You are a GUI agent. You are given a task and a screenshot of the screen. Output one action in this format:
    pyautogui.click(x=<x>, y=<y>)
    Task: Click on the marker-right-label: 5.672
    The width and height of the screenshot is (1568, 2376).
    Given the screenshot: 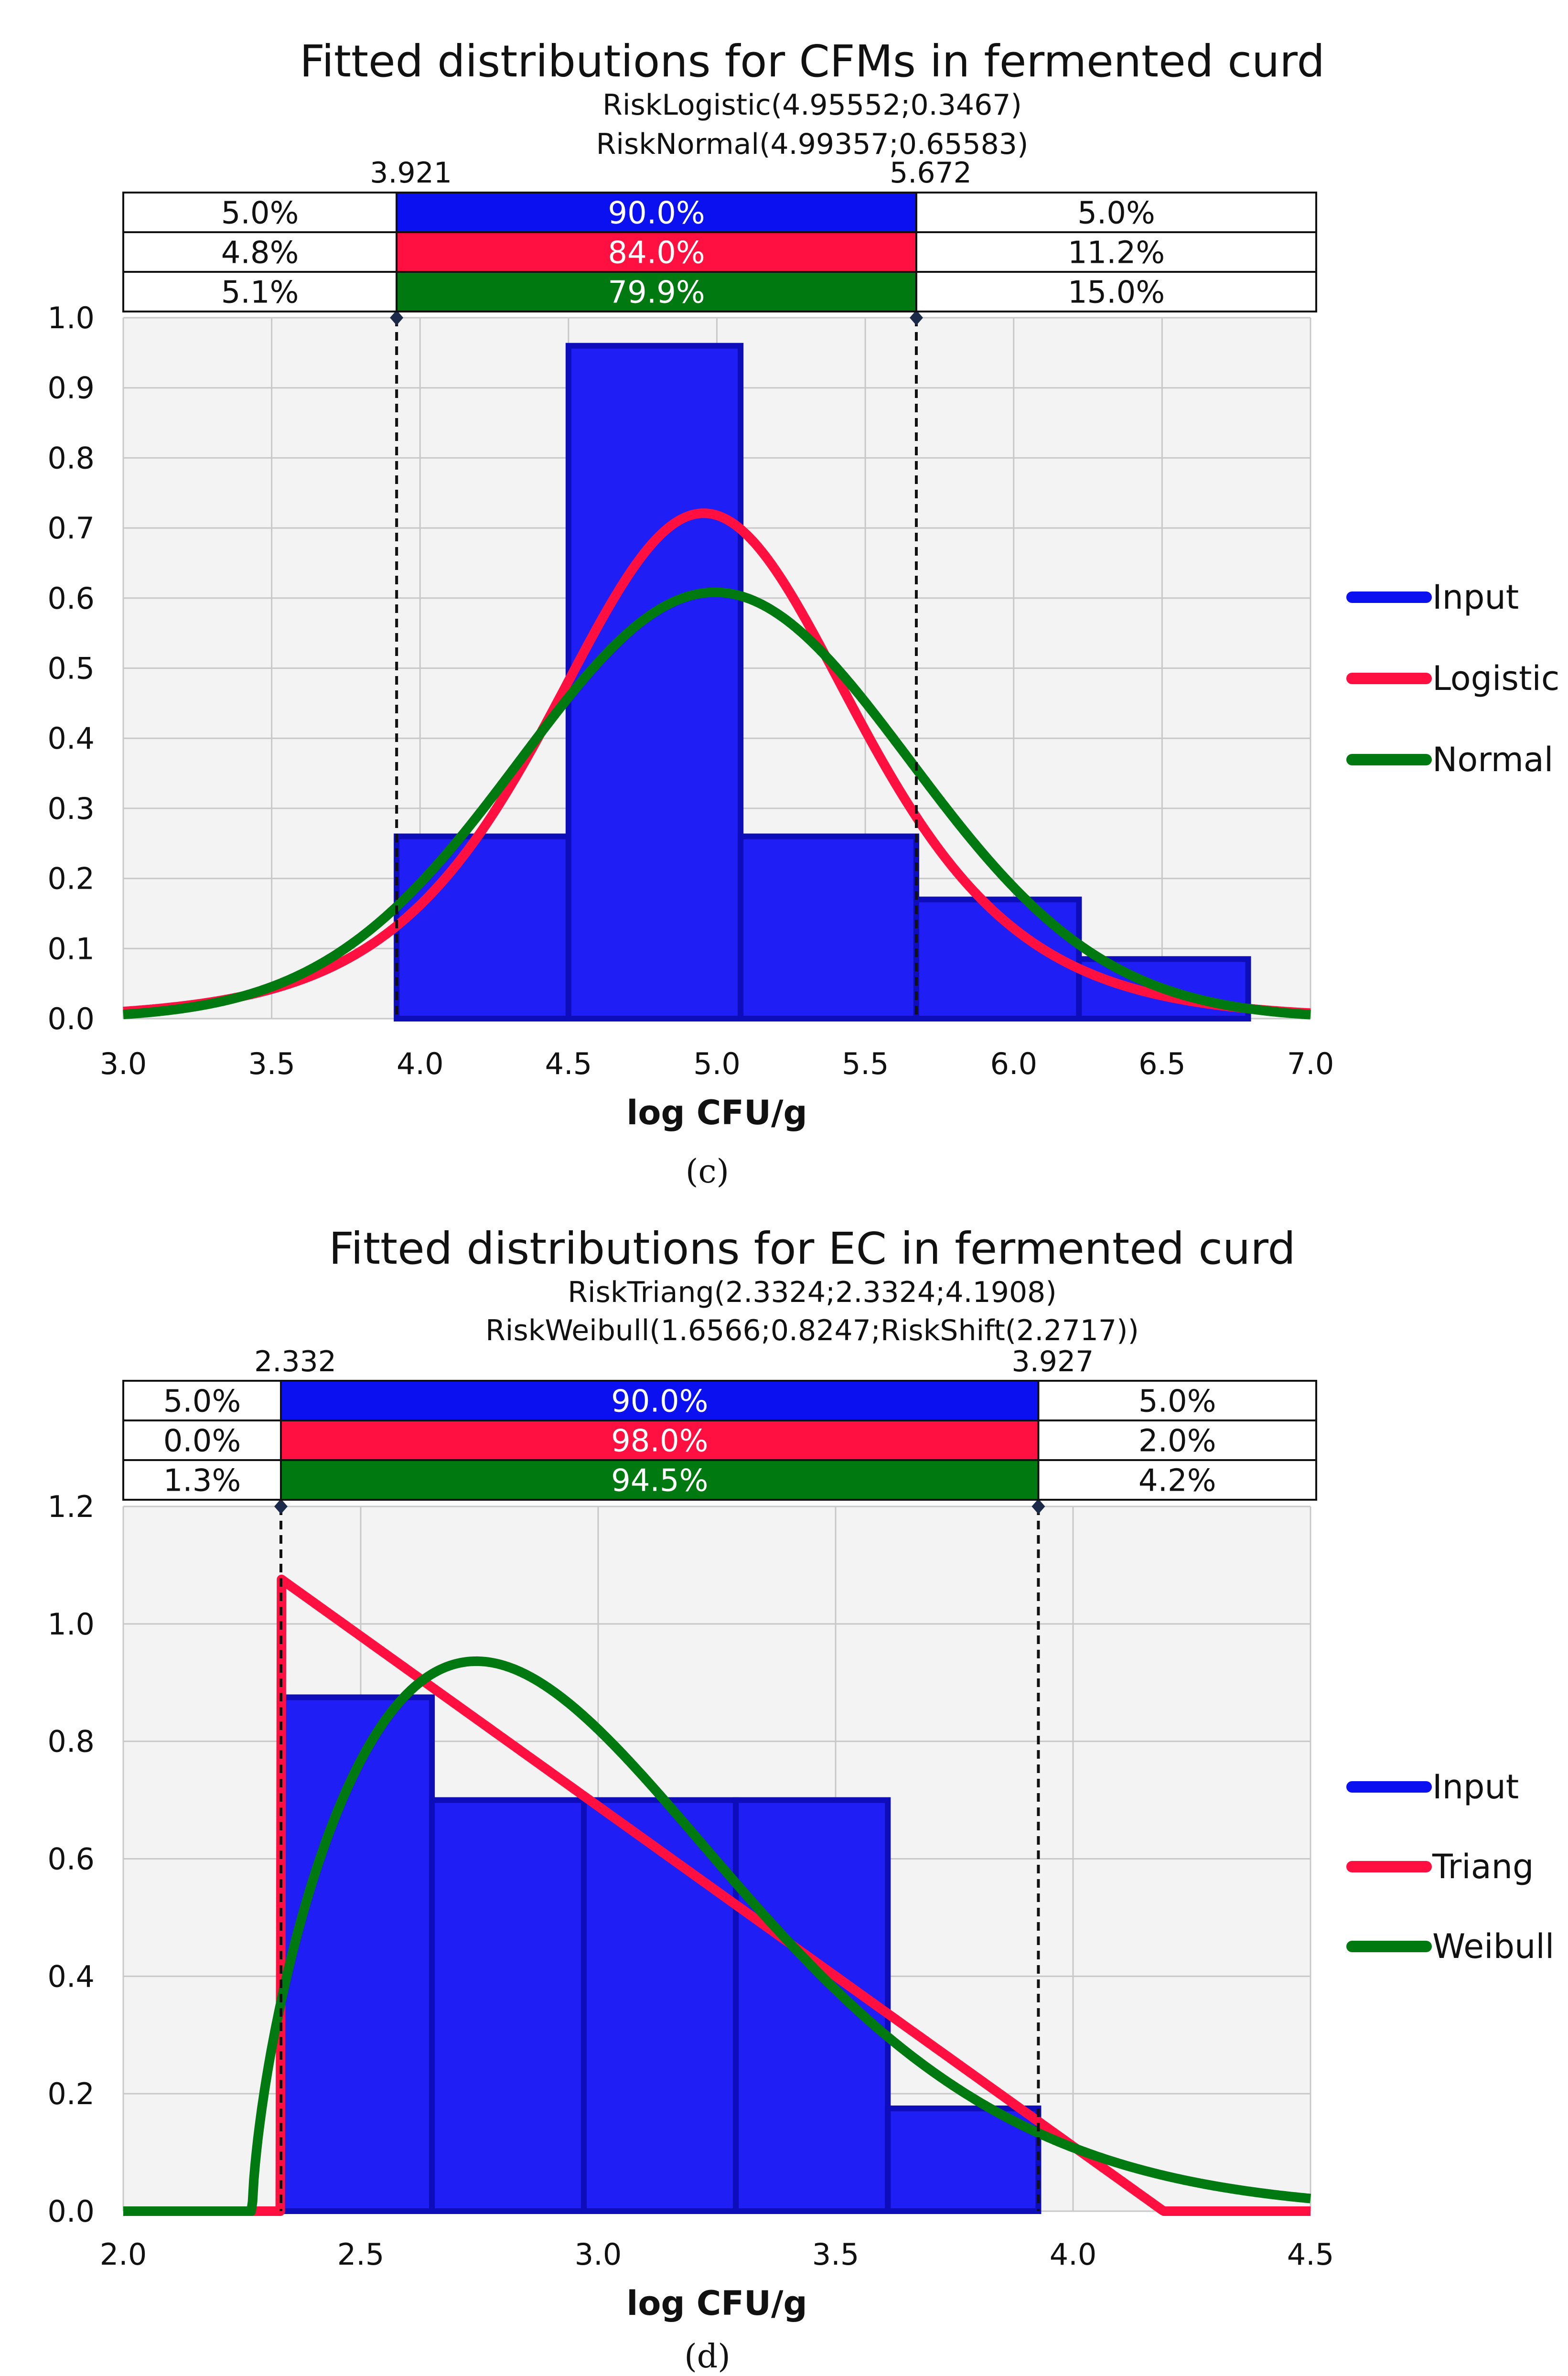 What is the action you would take?
    pyautogui.click(x=931, y=173)
    